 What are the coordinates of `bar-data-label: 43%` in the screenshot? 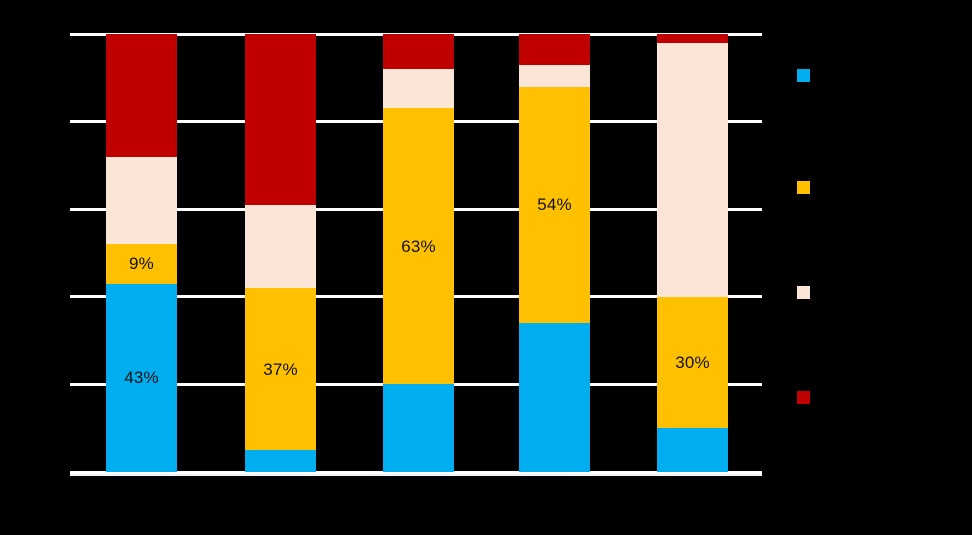 It's located at (141, 378).